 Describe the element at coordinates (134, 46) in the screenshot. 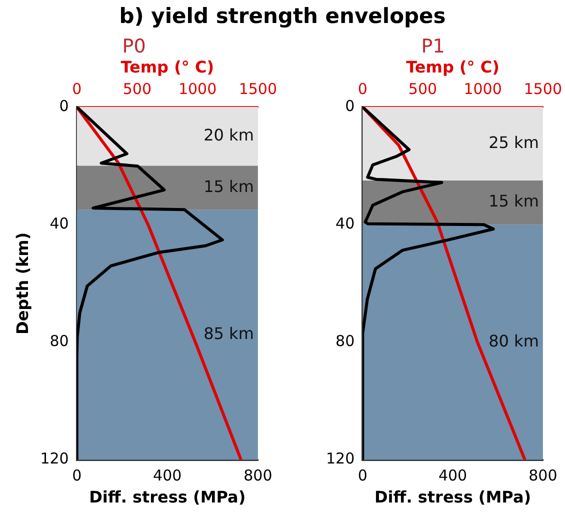

I see `chart-subtitle: P0` at that location.